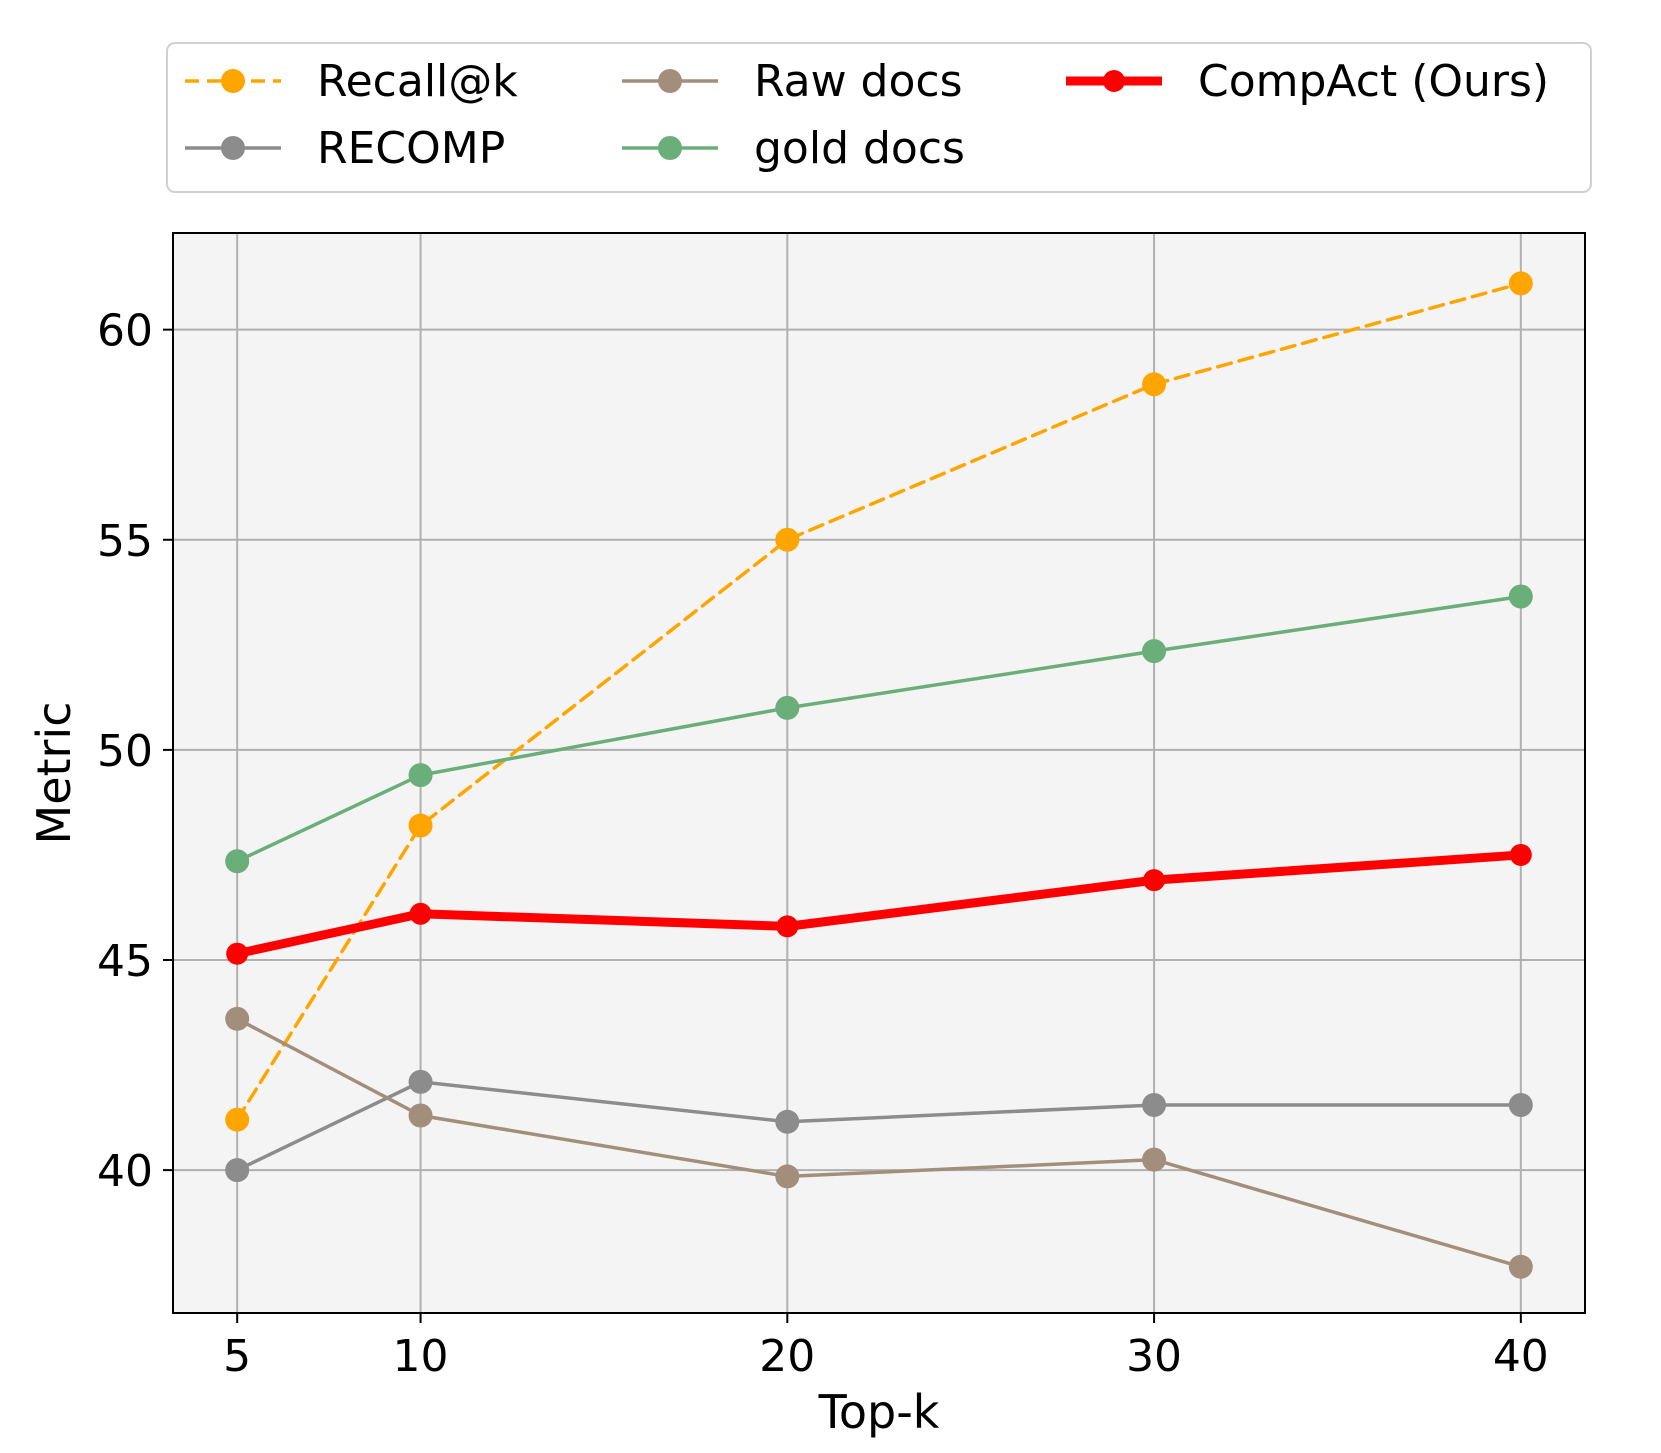 Image resolution: width=1661 pixels, height=1453 pixels. What do you see at coordinates (1373, 81) in the screenshot?
I see `legend-label-compact-ours: CompAct (Ours)` at bounding box center [1373, 81].